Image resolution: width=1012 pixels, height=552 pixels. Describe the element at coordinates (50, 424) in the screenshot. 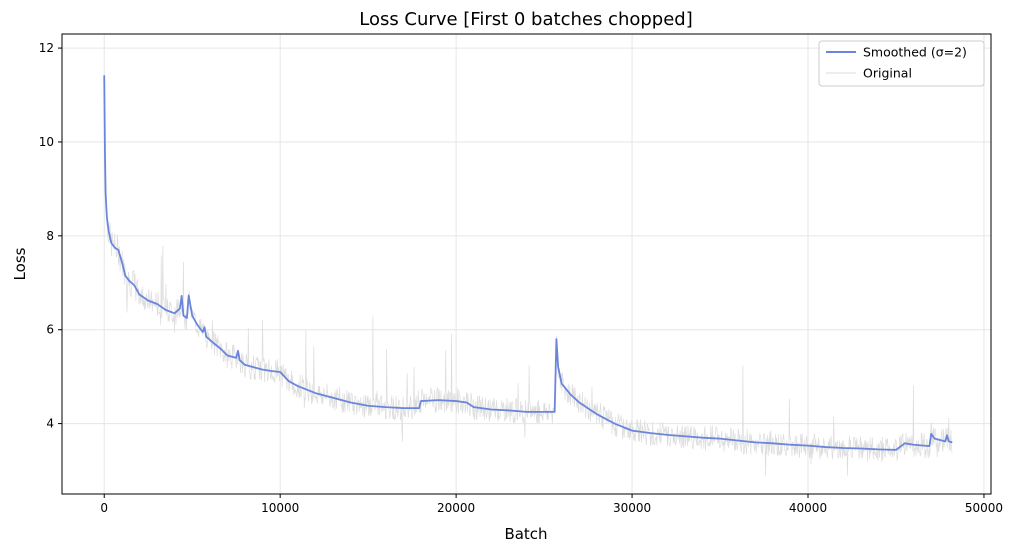

I see `y-tick-label: 4` at that location.